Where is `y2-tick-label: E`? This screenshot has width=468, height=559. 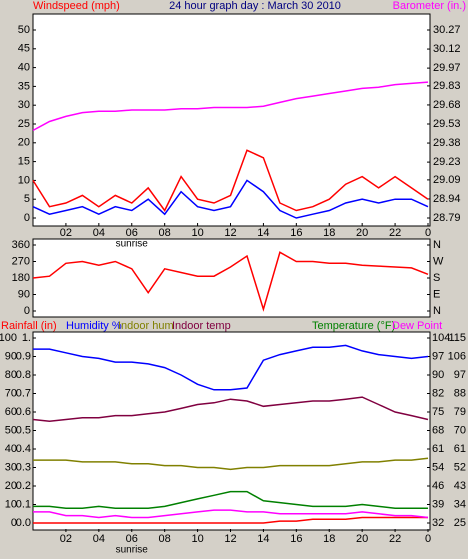 y2-tick-label: E is located at coordinates (436, 294).